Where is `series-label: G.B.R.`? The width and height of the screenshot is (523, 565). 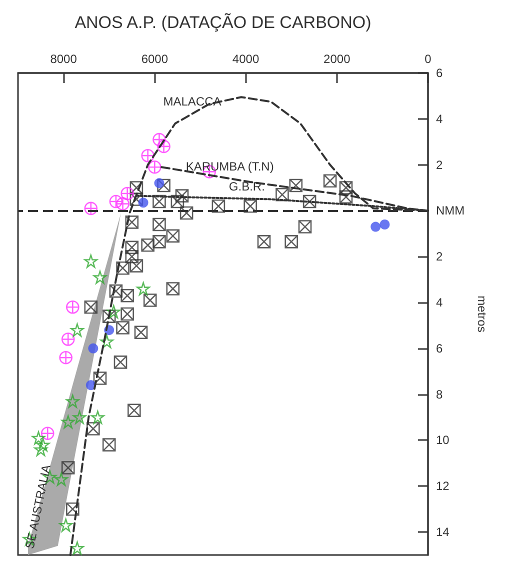 series-label: G.B.R. is located at coordinates (246, 187).